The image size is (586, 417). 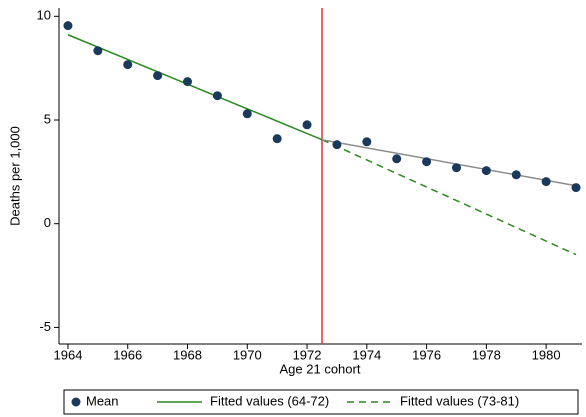 I want to click on legend-box, so click(x=321, y=402).